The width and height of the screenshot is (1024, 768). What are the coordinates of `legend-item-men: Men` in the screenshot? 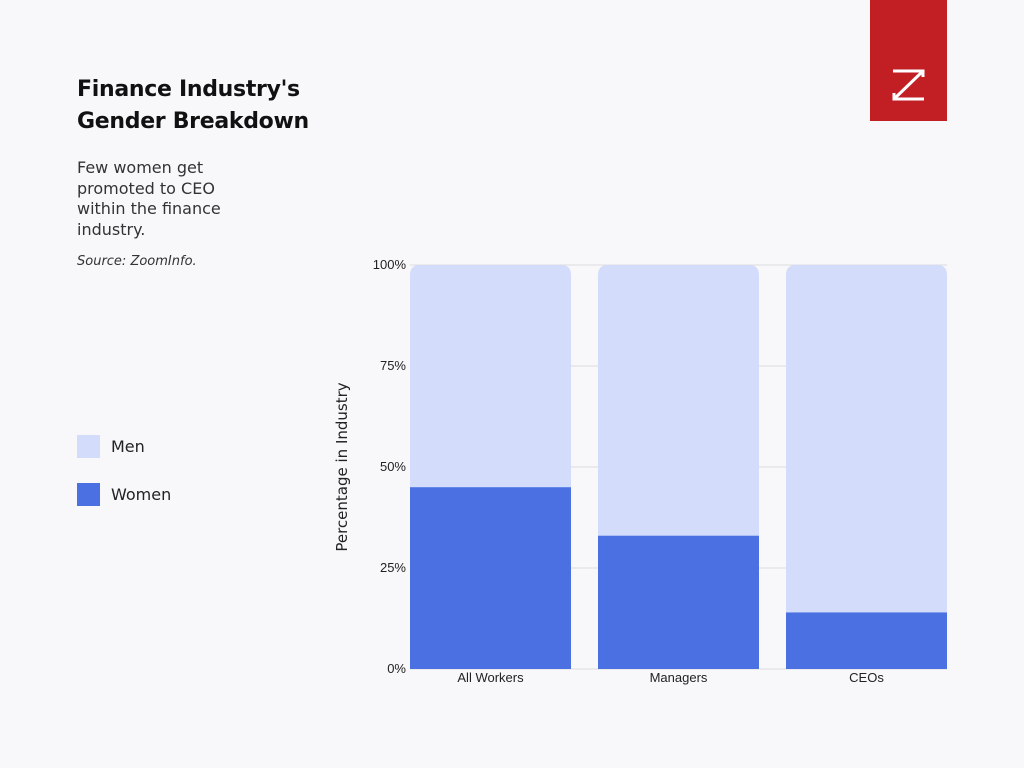 It's located at (111, 446).